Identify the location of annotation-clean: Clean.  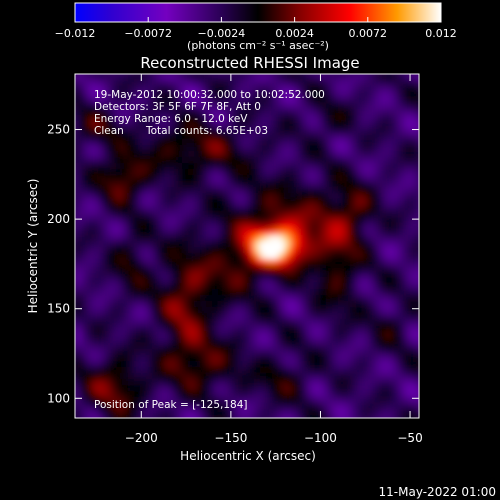
(109, 131).